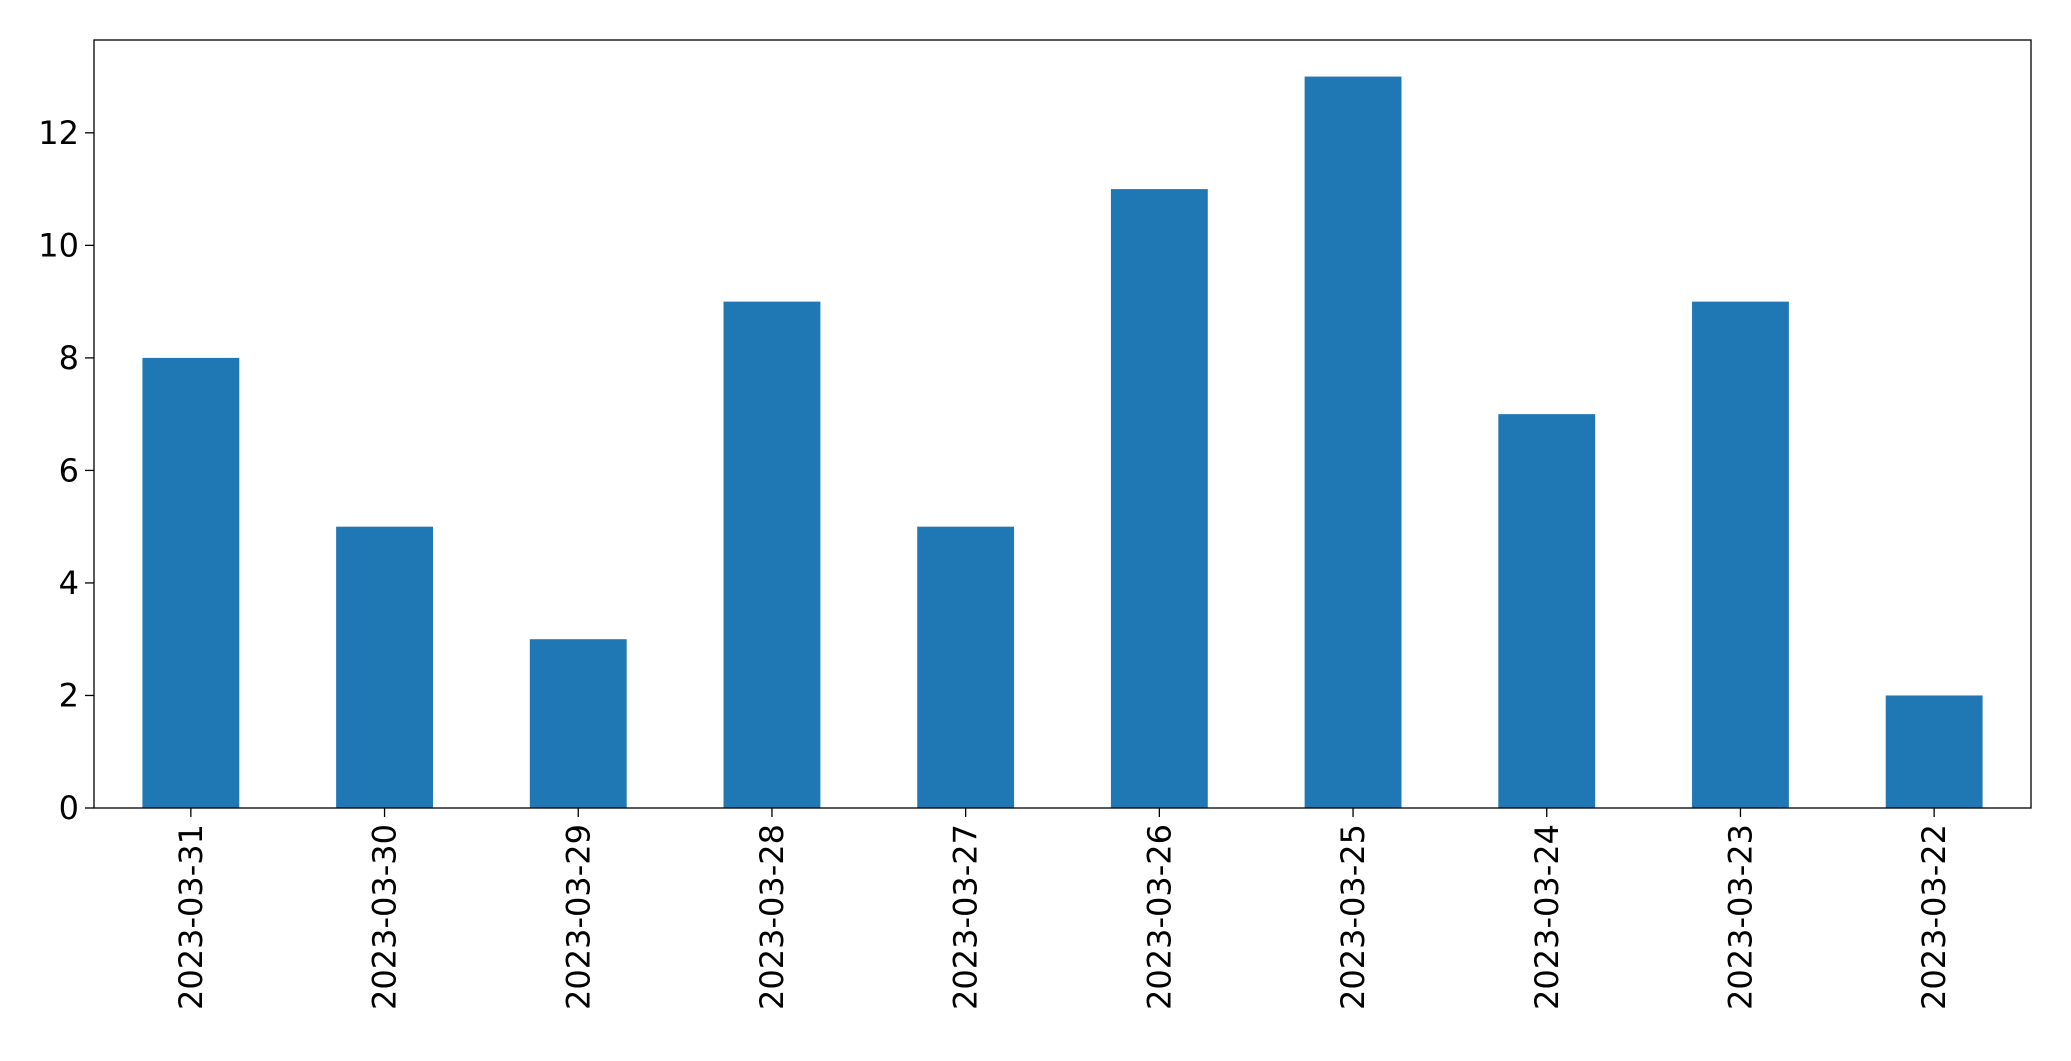  I want to click on x-tick-label: 2023-03-26, so click(1159, 917).